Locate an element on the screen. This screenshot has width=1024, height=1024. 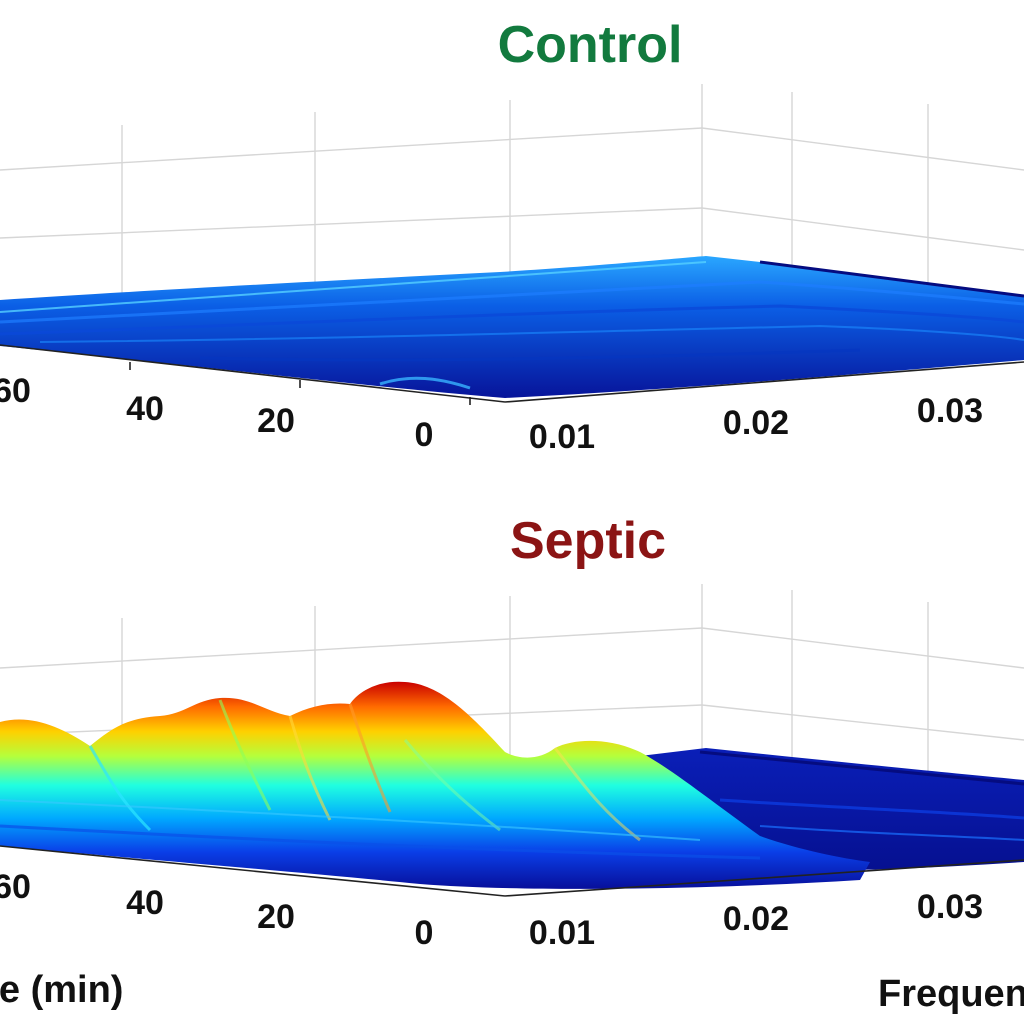
septic-freq-tick: 0.02 is located at coordinates (756, 919).